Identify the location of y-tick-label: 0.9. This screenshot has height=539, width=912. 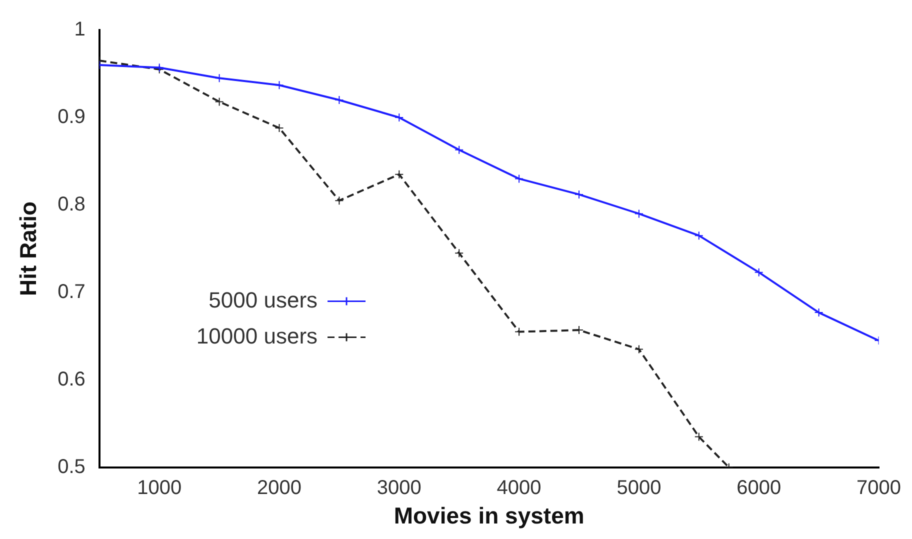
(72, 117).